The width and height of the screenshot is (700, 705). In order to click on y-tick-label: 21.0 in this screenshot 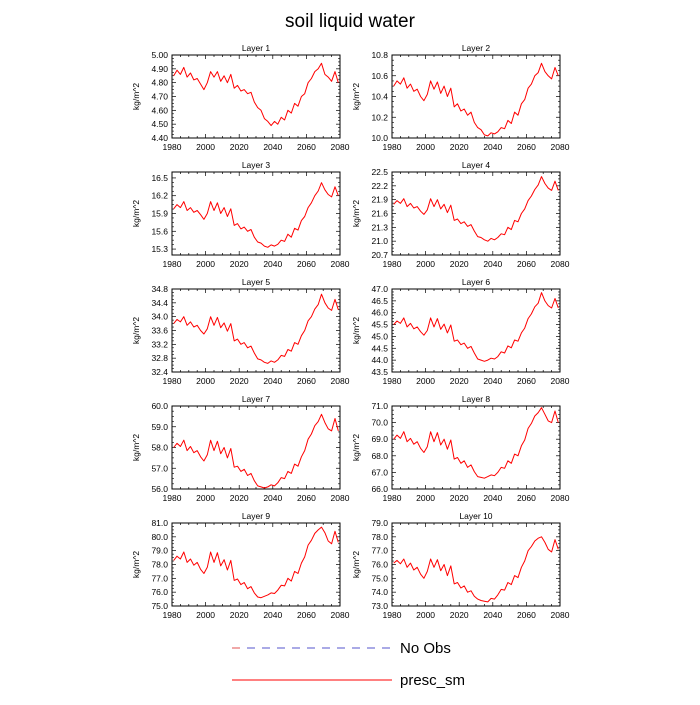, I will do `click(379, 241)`.